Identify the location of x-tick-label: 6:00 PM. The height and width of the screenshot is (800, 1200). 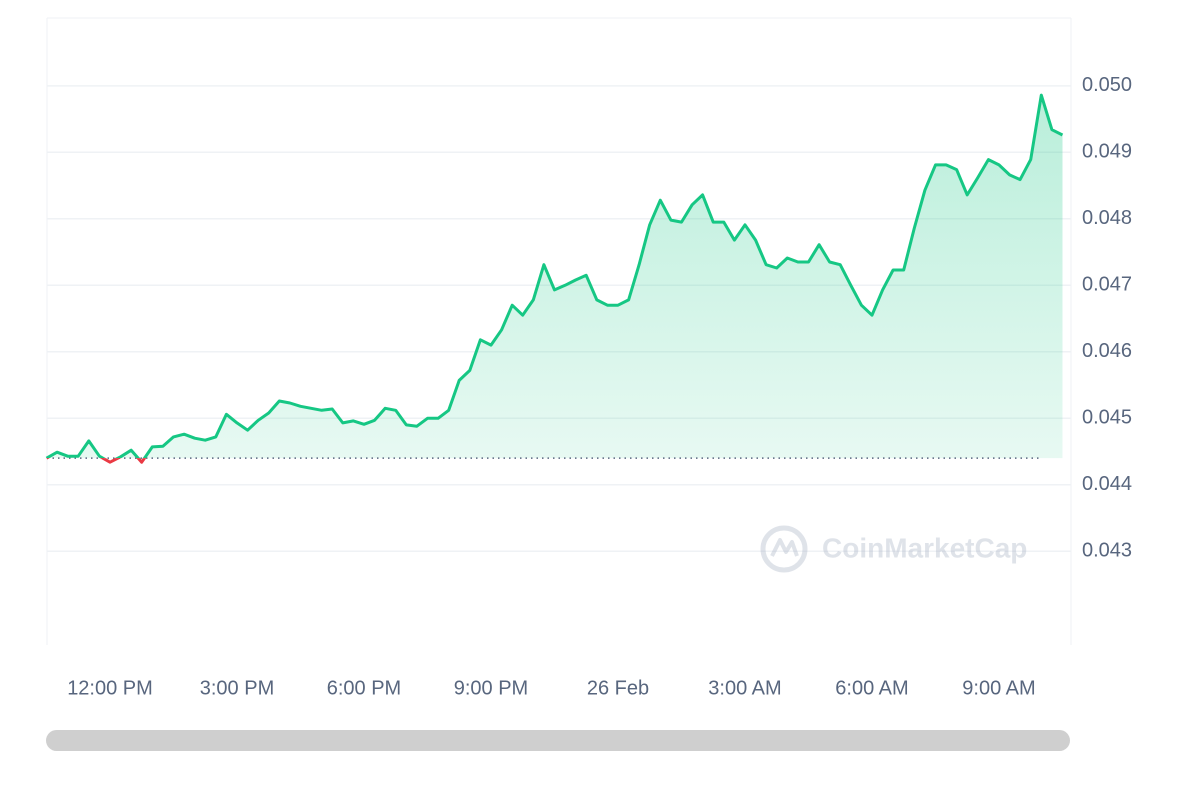
(364, 688).